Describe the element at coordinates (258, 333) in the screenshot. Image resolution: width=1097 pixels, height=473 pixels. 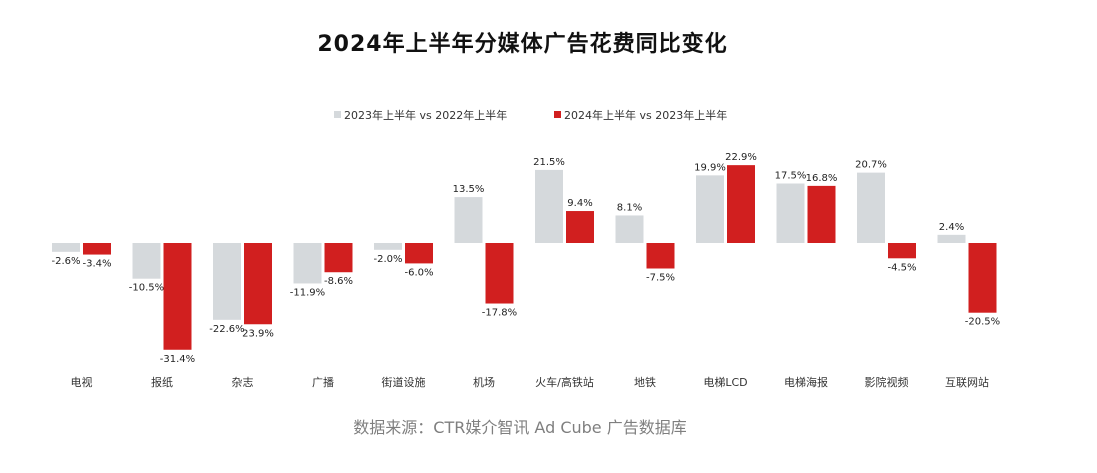
I see `data-label-s2-3: 23.9%` at that location.